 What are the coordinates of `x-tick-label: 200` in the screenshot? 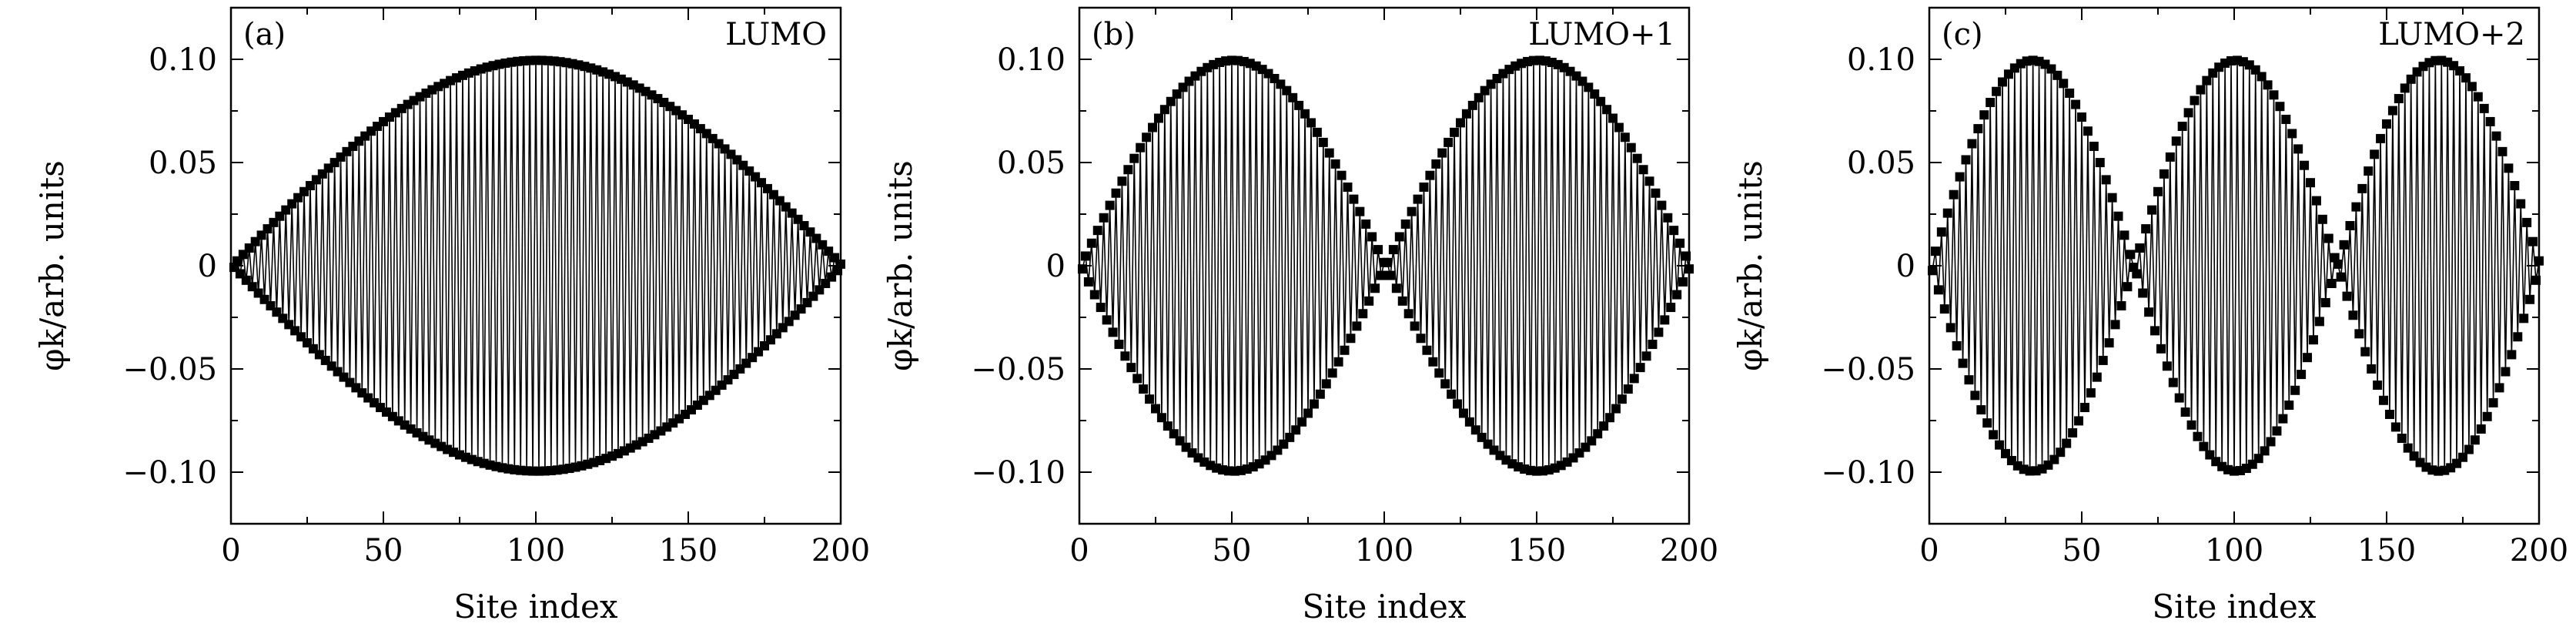 It's located at (2539, 550).